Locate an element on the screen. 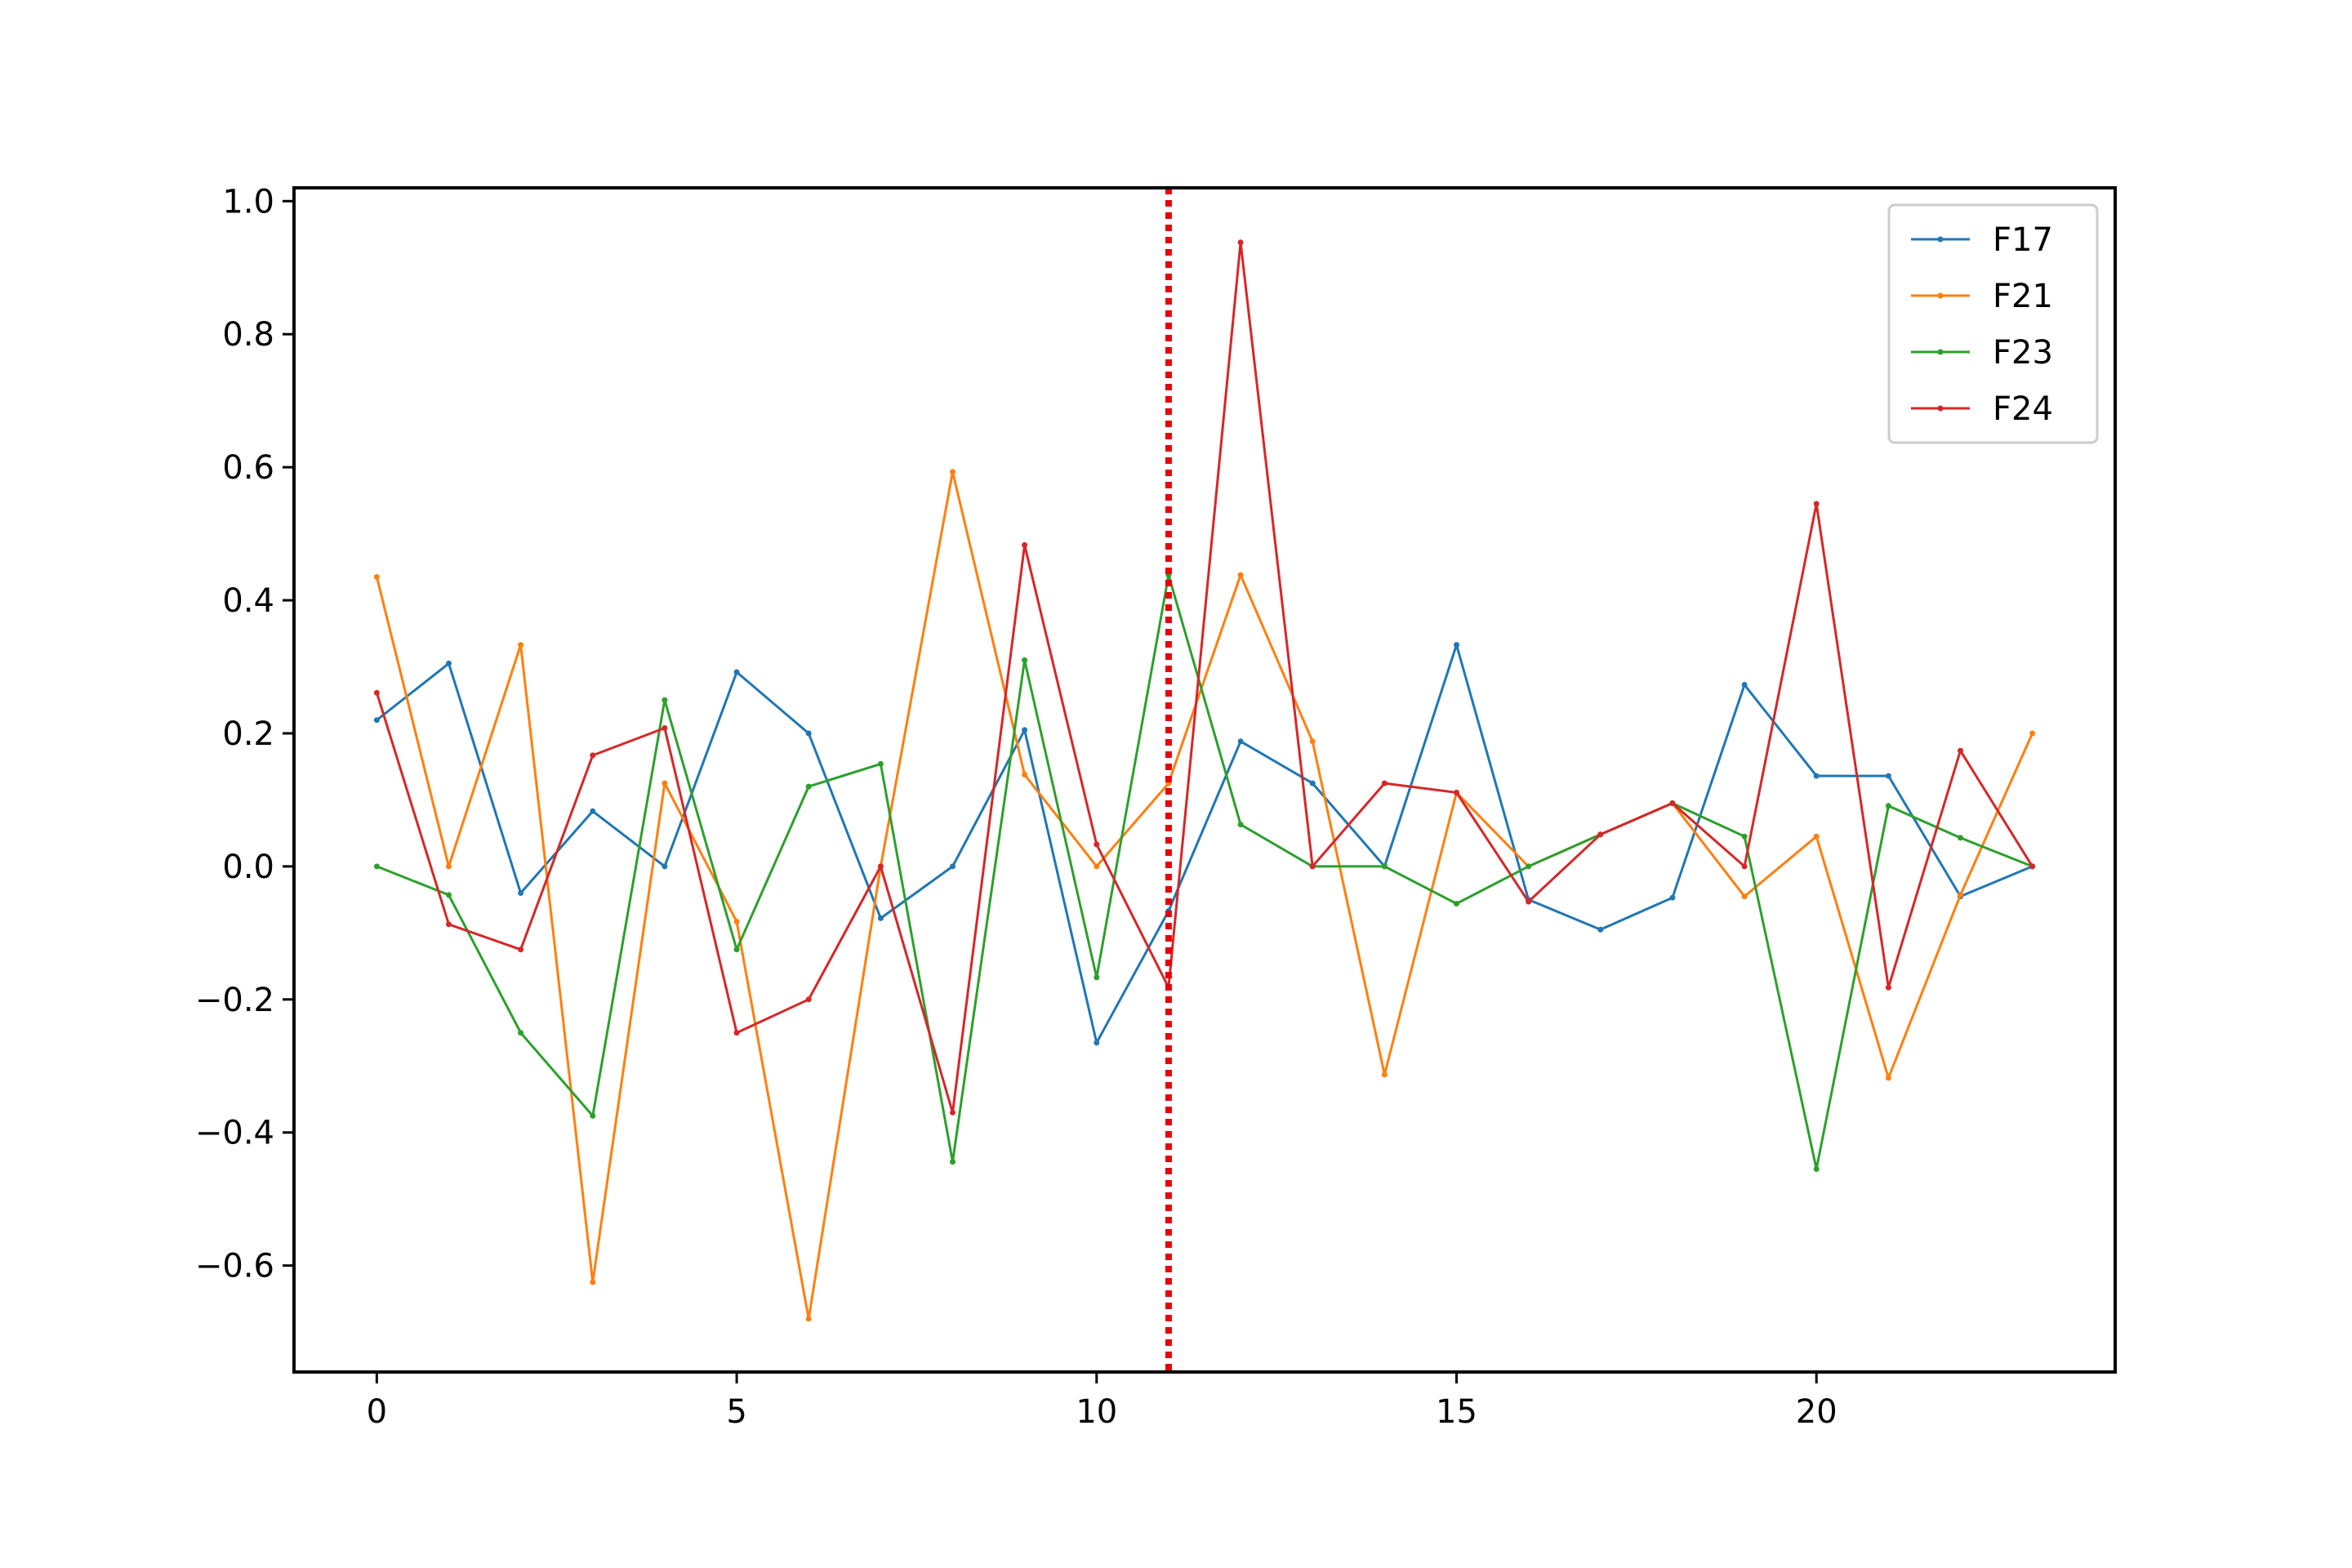  x-tick-label: 10 is located at coordinates (1096, 1412).